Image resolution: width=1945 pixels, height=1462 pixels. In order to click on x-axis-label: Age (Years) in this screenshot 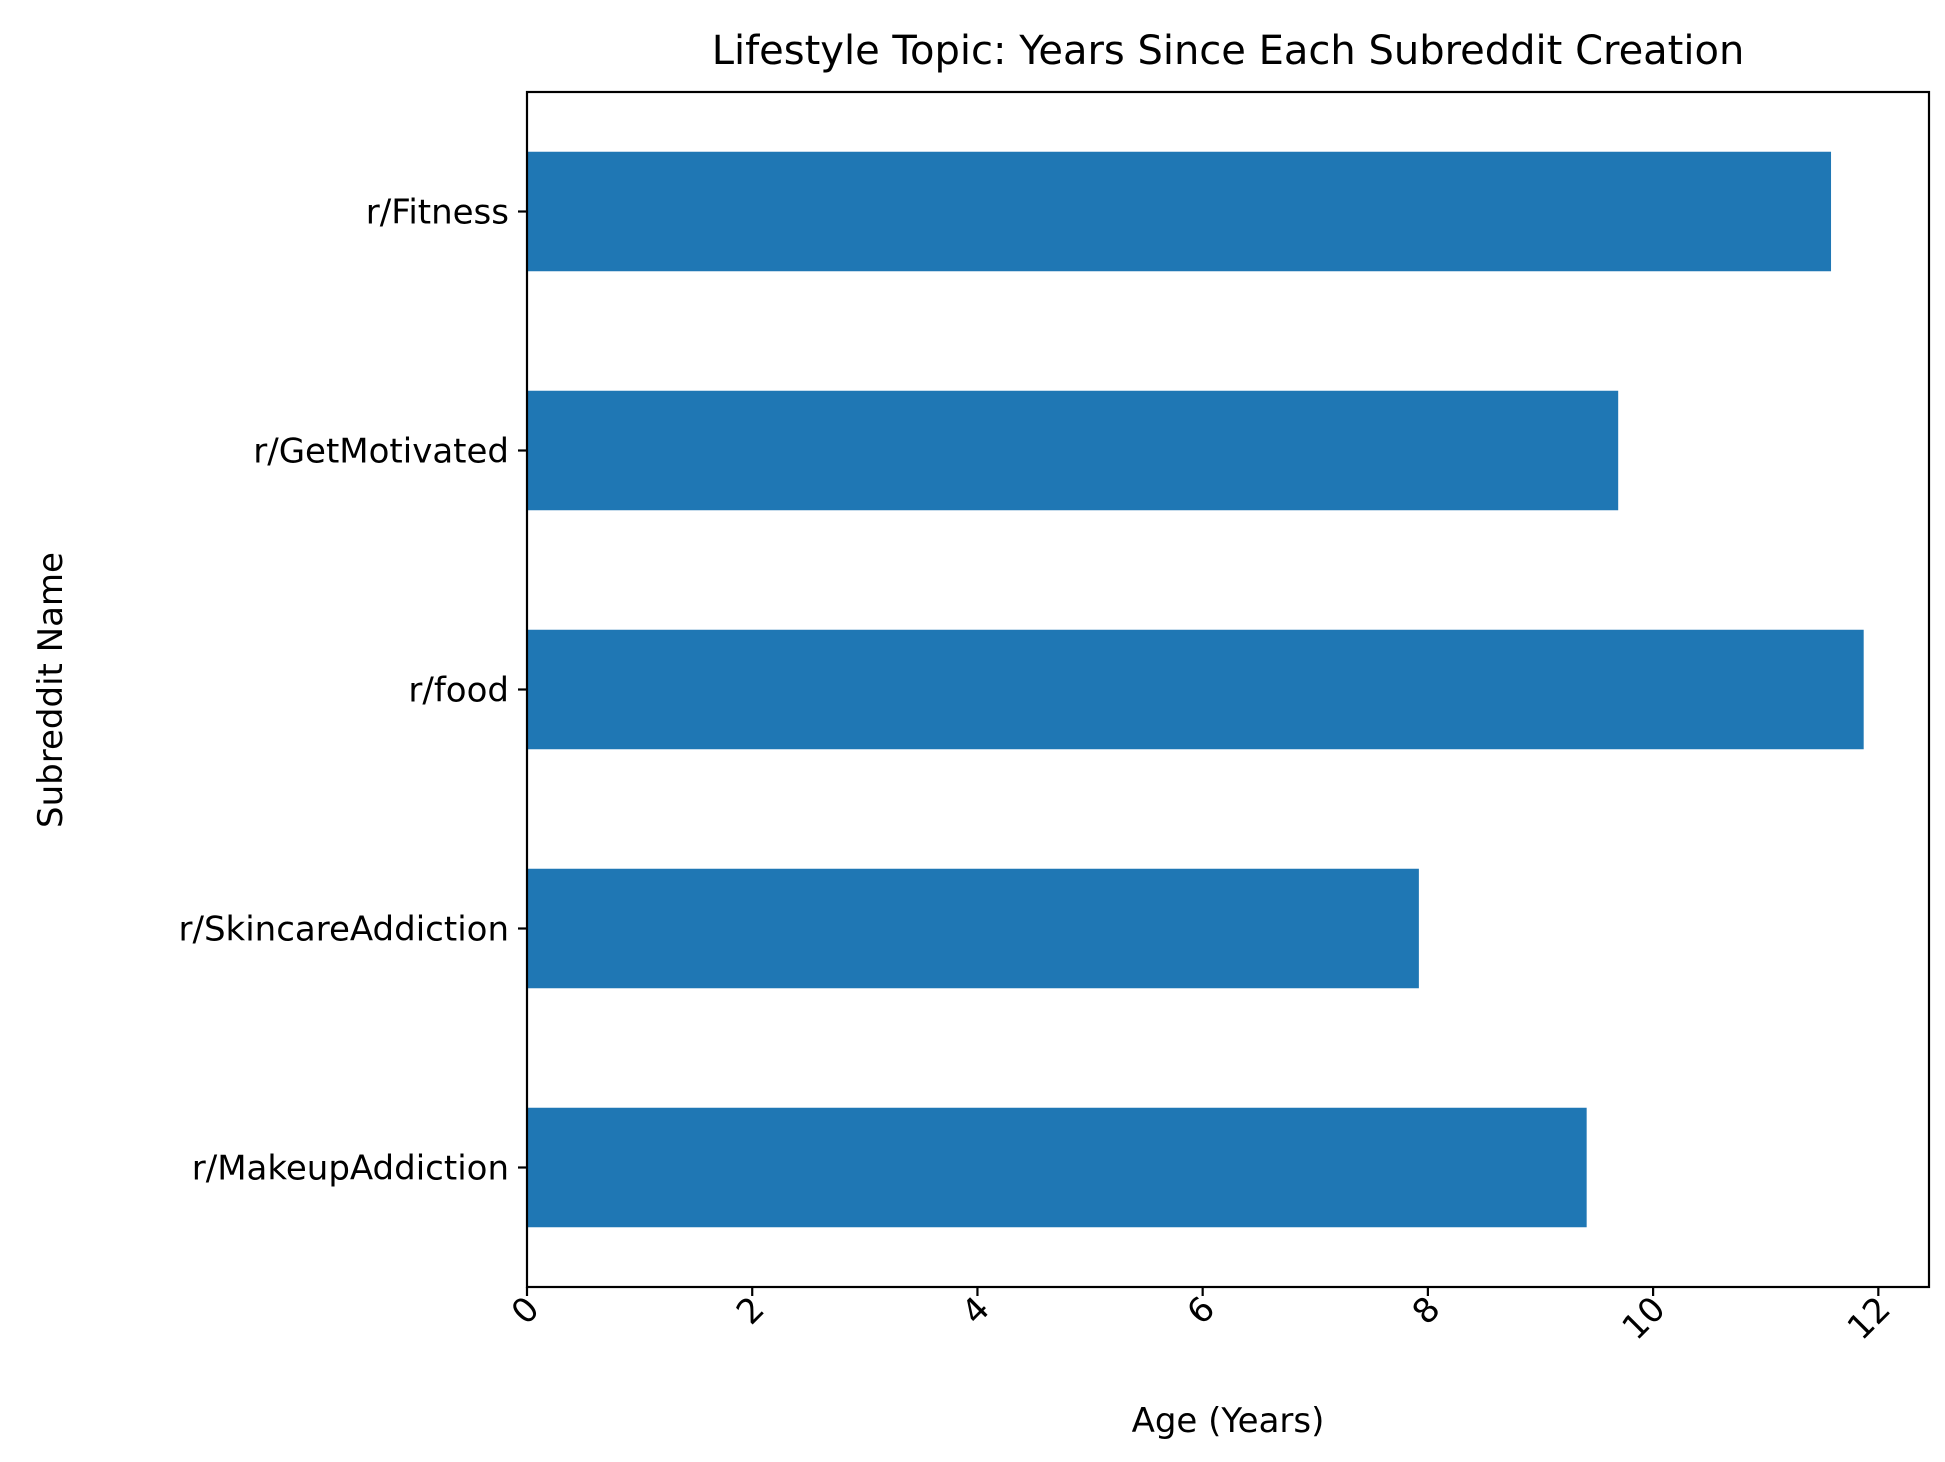, I will do `click(1228, 1421)`.